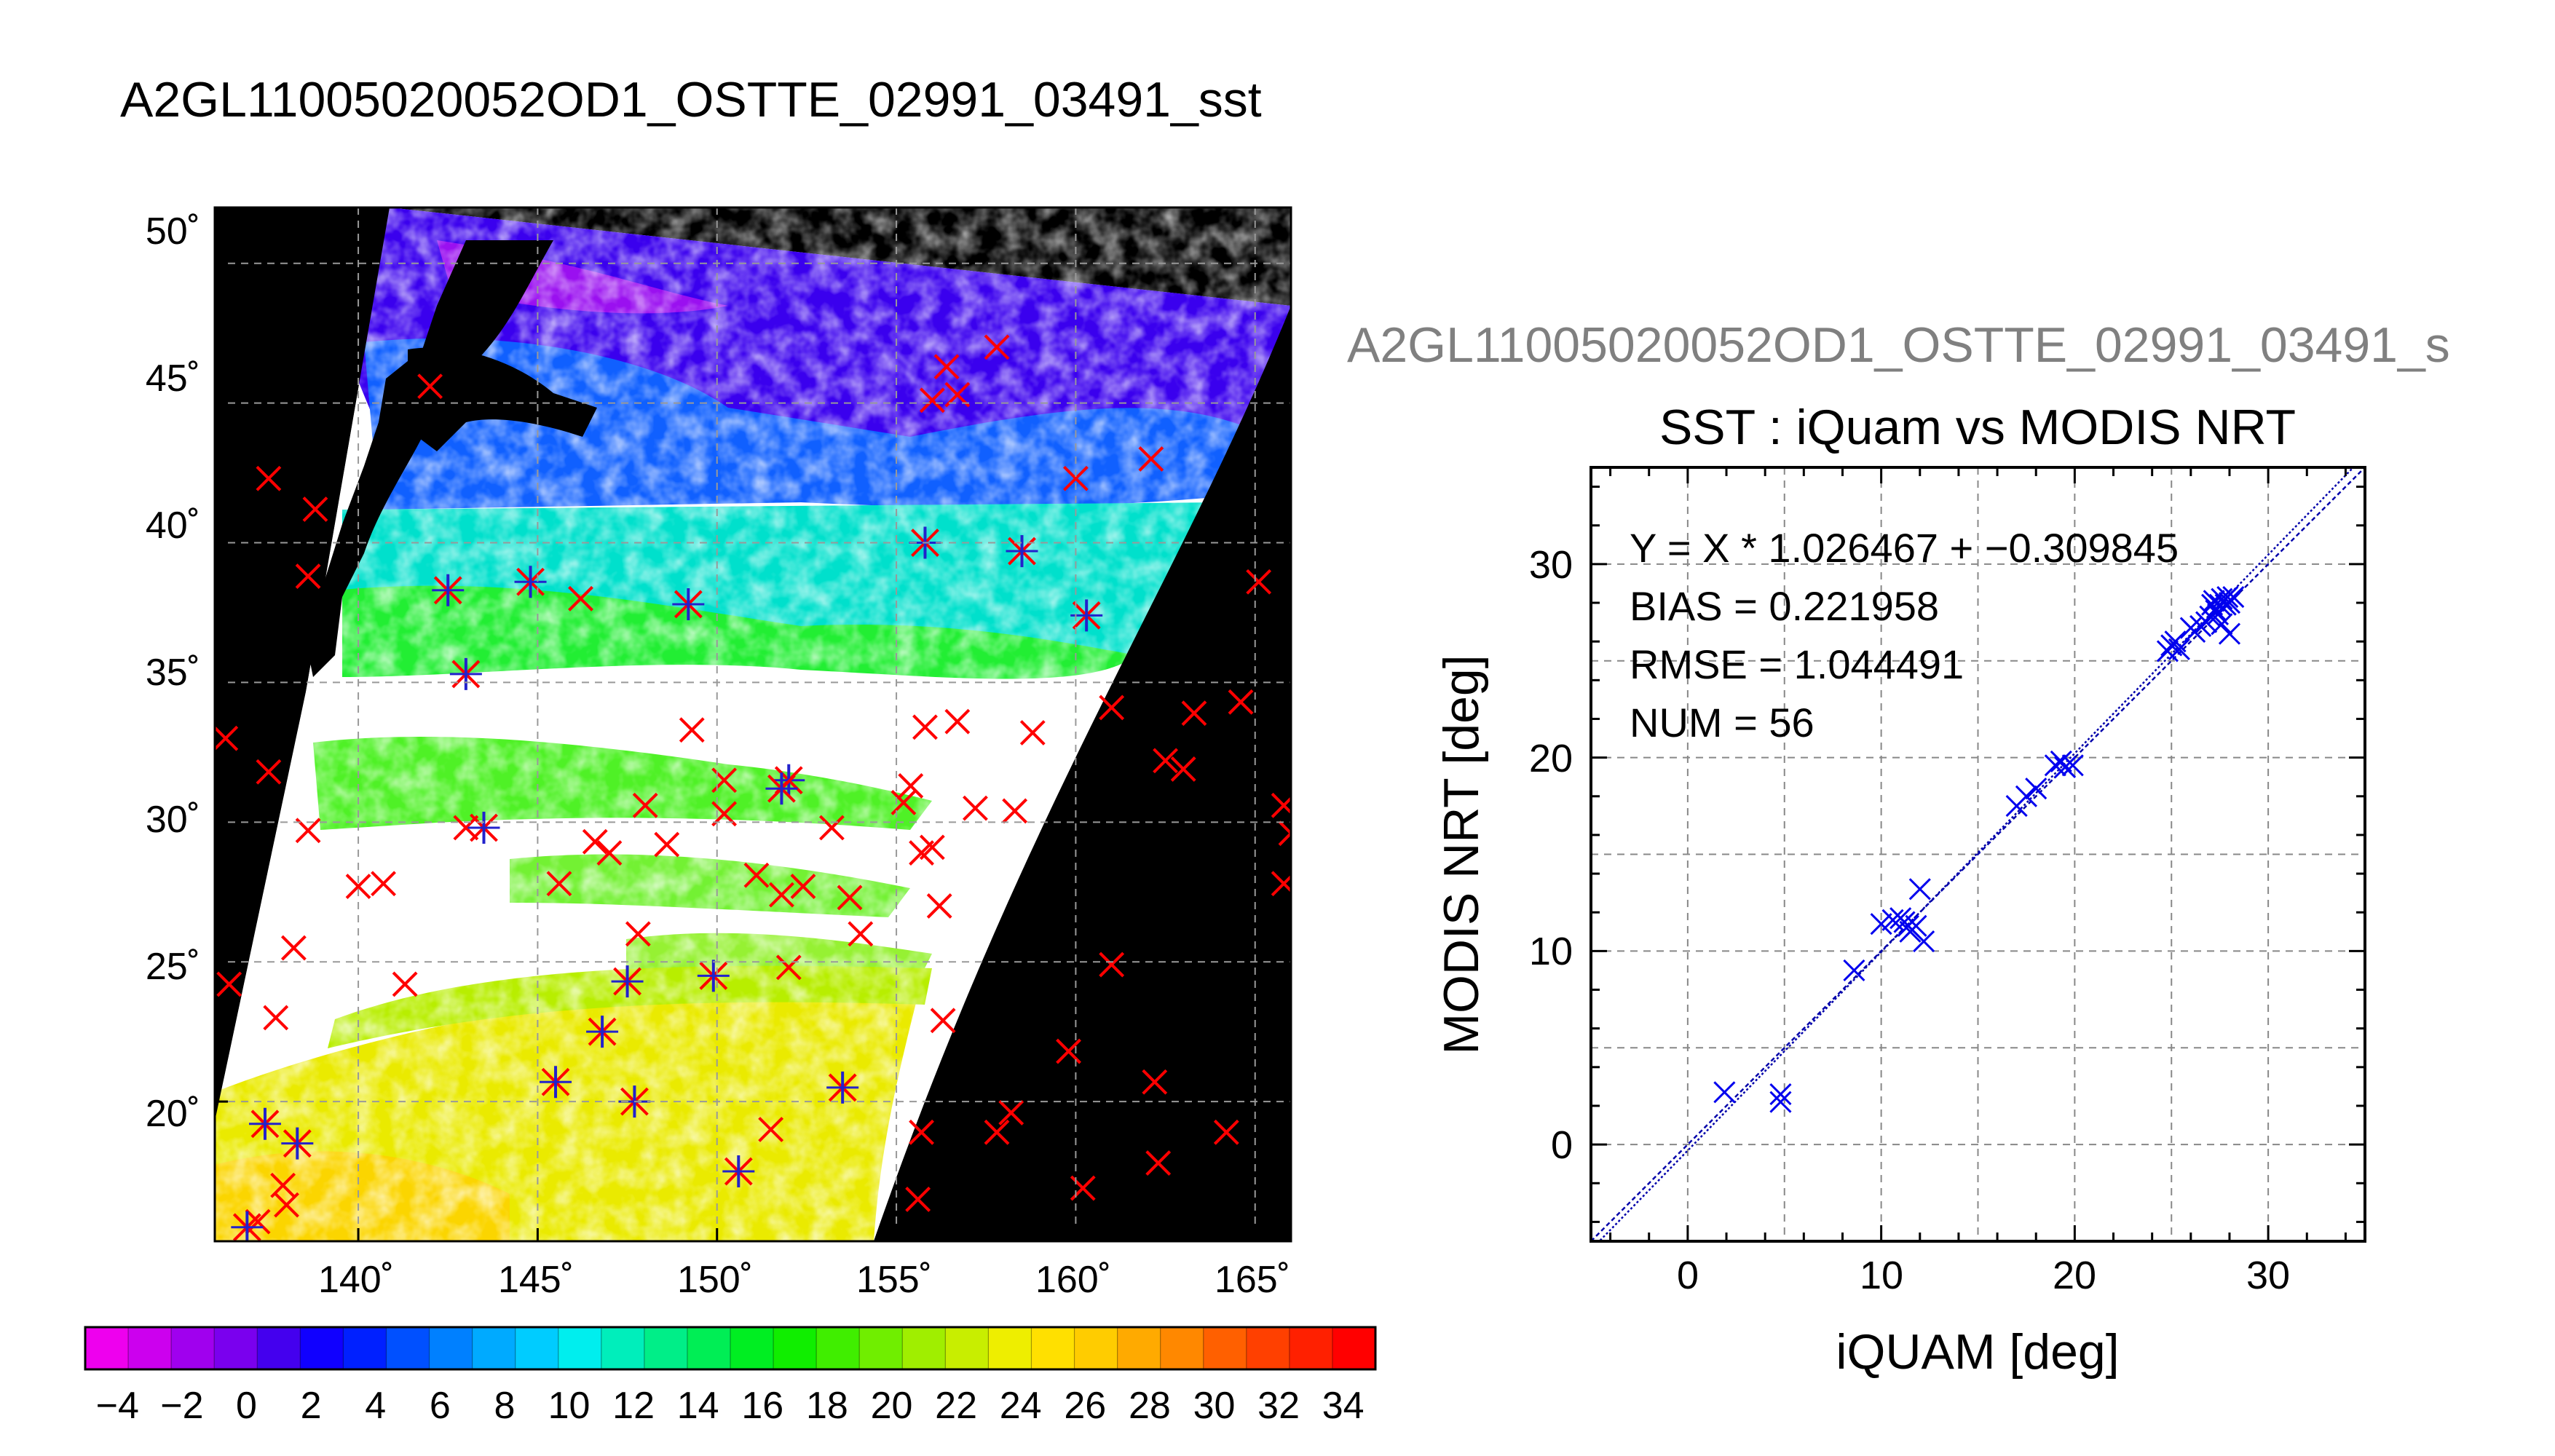  I want to click on x-axis-label: iQUAM [deg], so click(1977, 1352).